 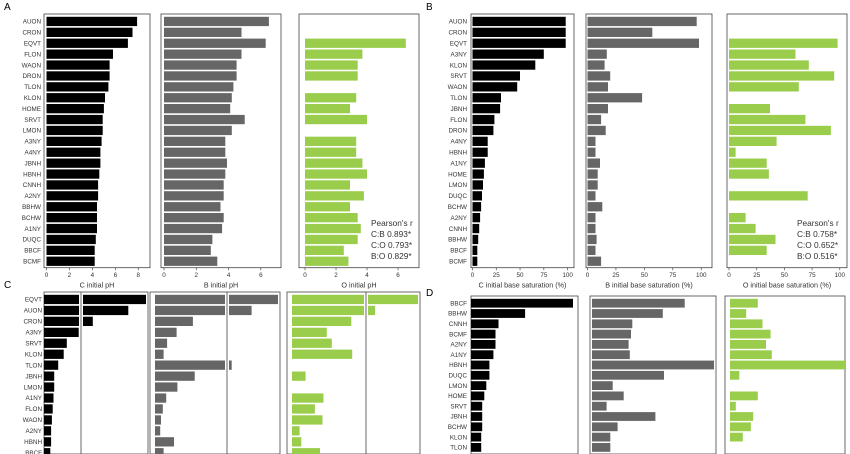 What do you see at coordinates (327, 261) in the screenshot?
I see `bar-o-bcmf` at bounding box center [327, 261].